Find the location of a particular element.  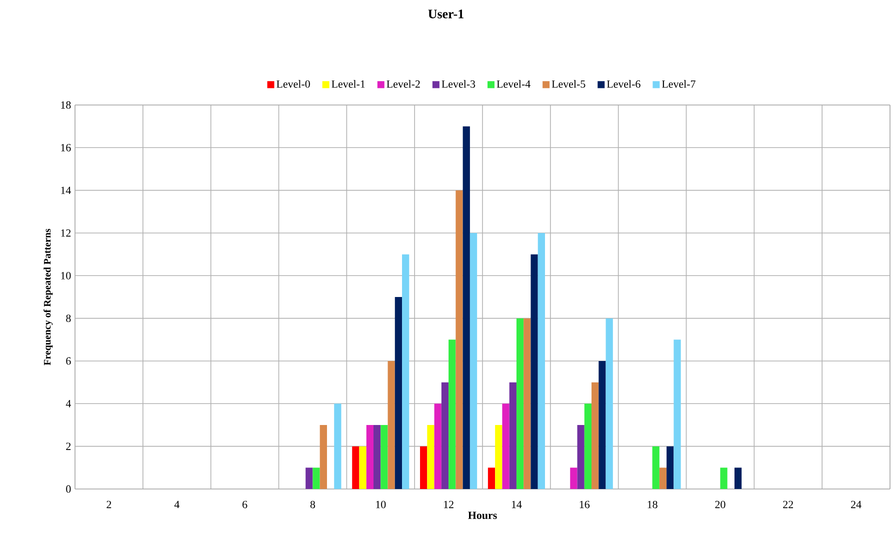

chart-title: User-1 is located at coordinates (446, 14).